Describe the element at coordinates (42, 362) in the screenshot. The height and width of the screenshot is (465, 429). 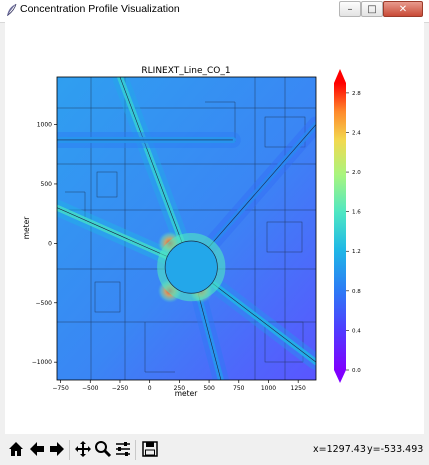
I see `y-tick-label: −1000` at that location.